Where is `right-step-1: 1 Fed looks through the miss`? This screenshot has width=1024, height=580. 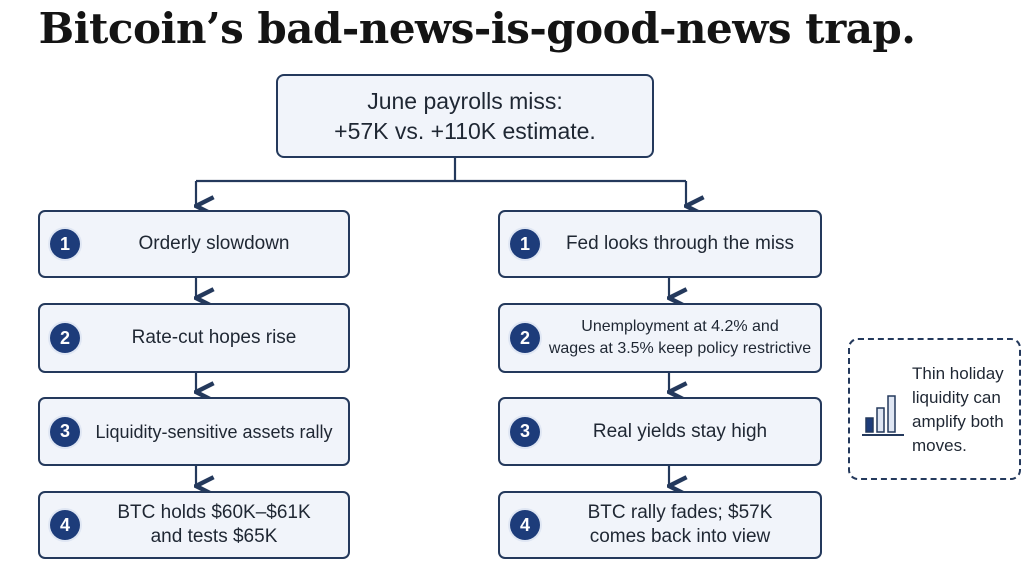
right-step-1: 1 Fed looks through the miss is located at coordinates (660, 244).